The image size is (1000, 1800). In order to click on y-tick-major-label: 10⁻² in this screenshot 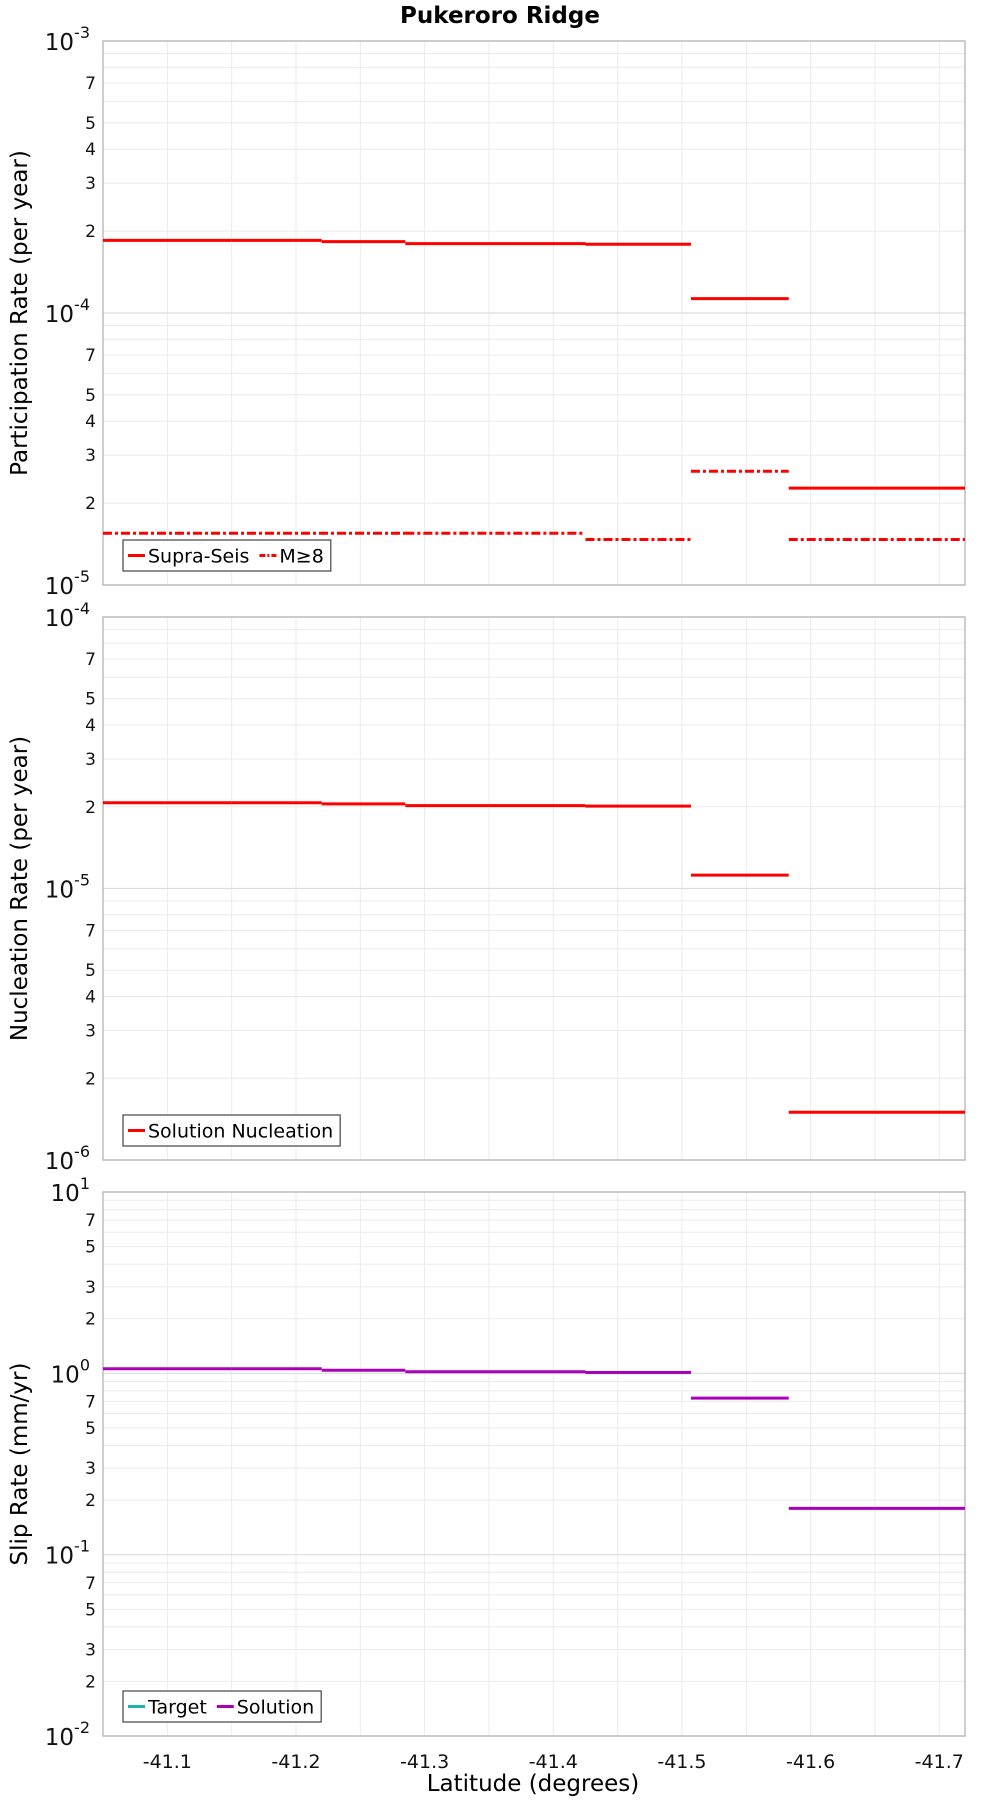, I will do `click(67, 1734)`.